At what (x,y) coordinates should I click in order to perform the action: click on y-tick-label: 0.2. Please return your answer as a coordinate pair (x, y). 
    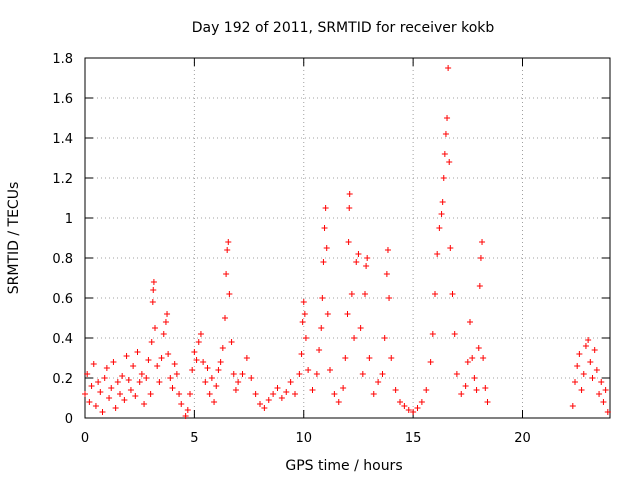
    Looking at the image, I should click on (62, 379).